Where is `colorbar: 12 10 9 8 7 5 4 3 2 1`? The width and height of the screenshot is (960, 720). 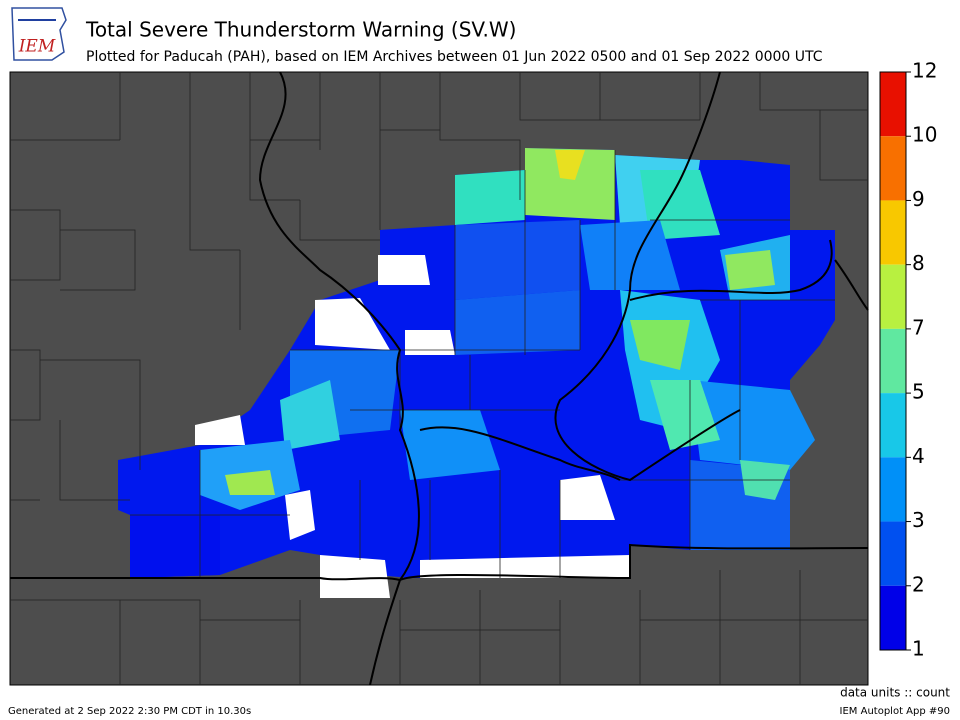 colorbar: 12 10 9 8 7 5 4 3 2 1 is located at coordinates (908, 360).